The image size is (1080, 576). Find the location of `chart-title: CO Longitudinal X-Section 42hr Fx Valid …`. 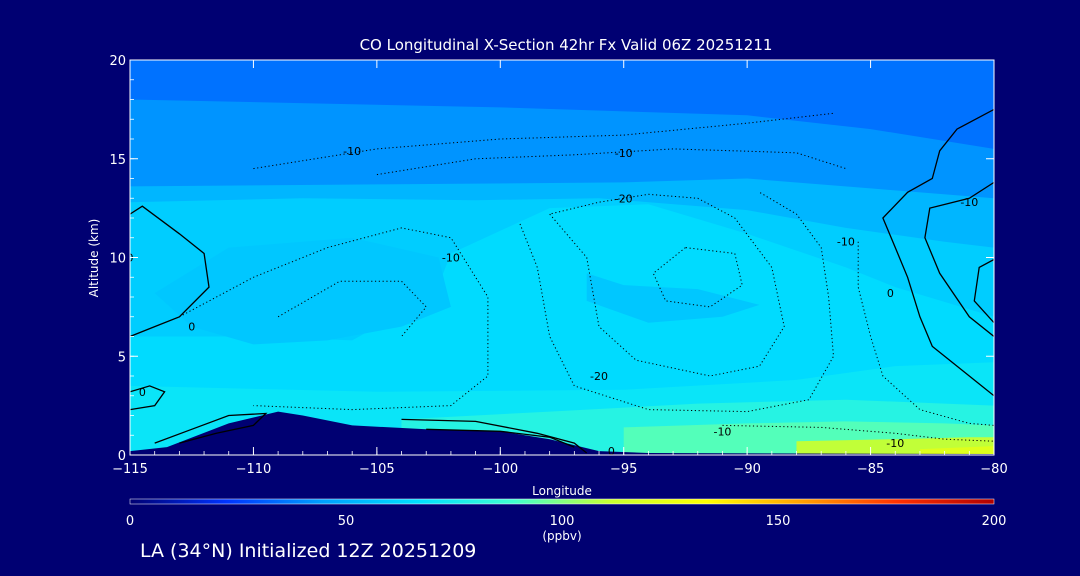

chart-title: CO Longitudinal X-Section 42hr Fx Valid … is located at coordinates (566, 45).